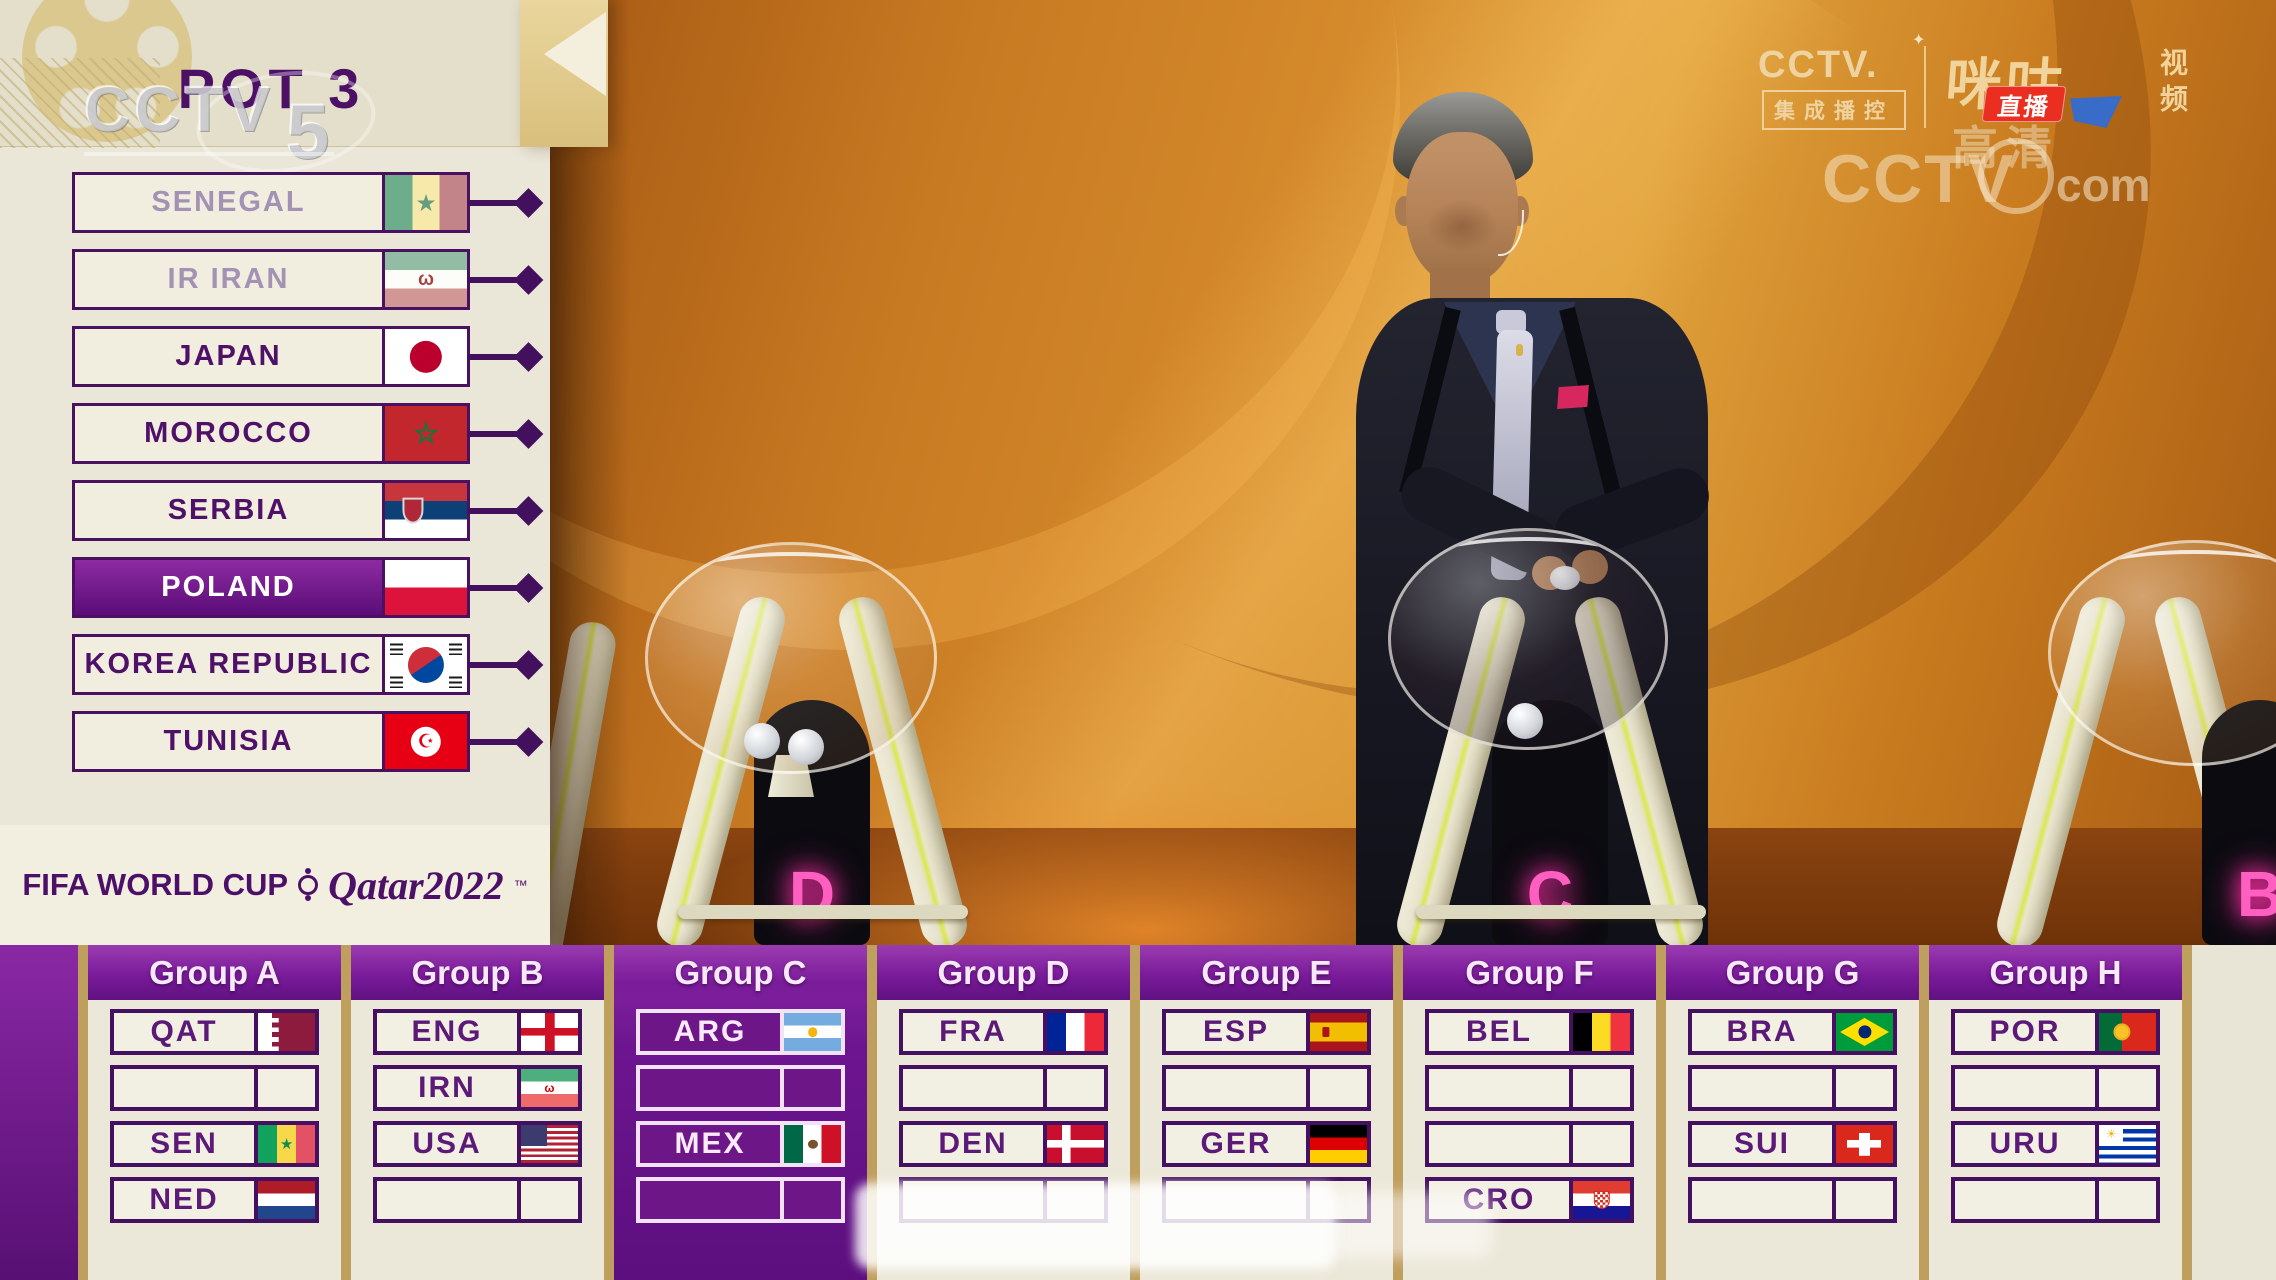 This screenshot has height=1280, width=2276. What do you see at coordinates (1925, 87) in the screenshot?
I see `watermark-divider` at bounding box center [1925, 87].